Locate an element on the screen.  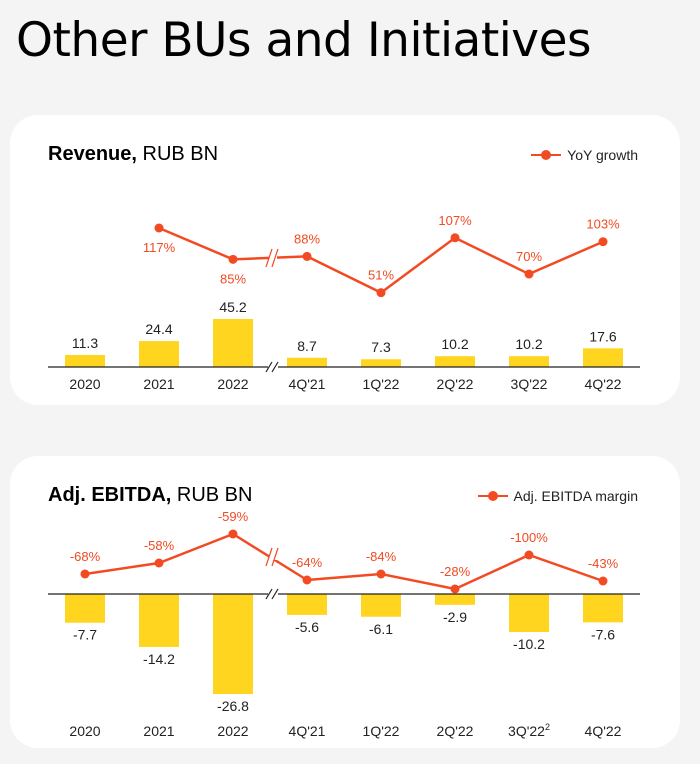
ebitda-category-label: 1Q'22 is located at coordinates (381, 731).